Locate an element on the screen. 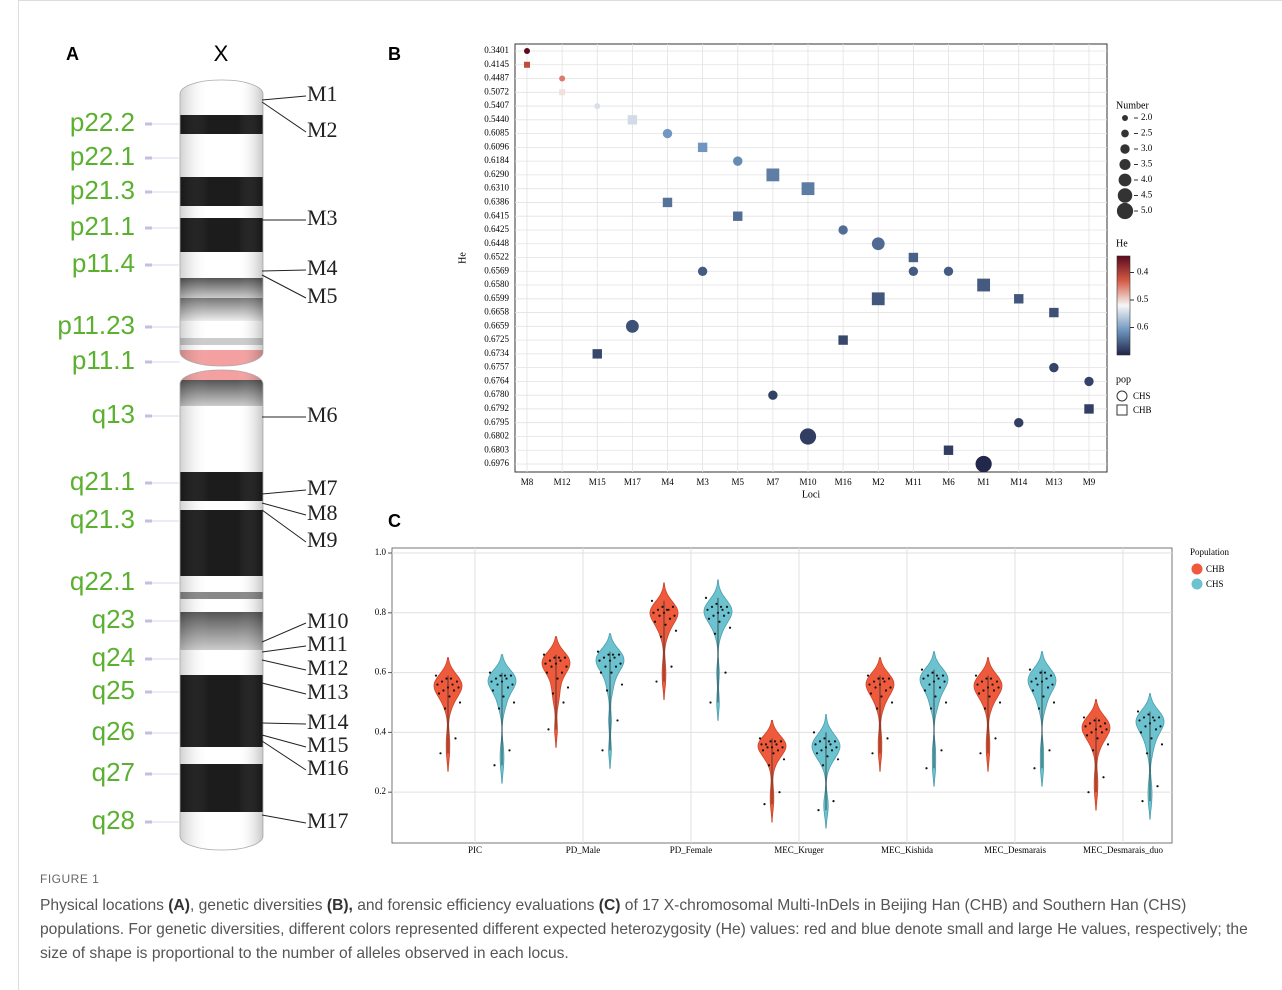  marker-label: M16 is located at coordinates (328, 767).